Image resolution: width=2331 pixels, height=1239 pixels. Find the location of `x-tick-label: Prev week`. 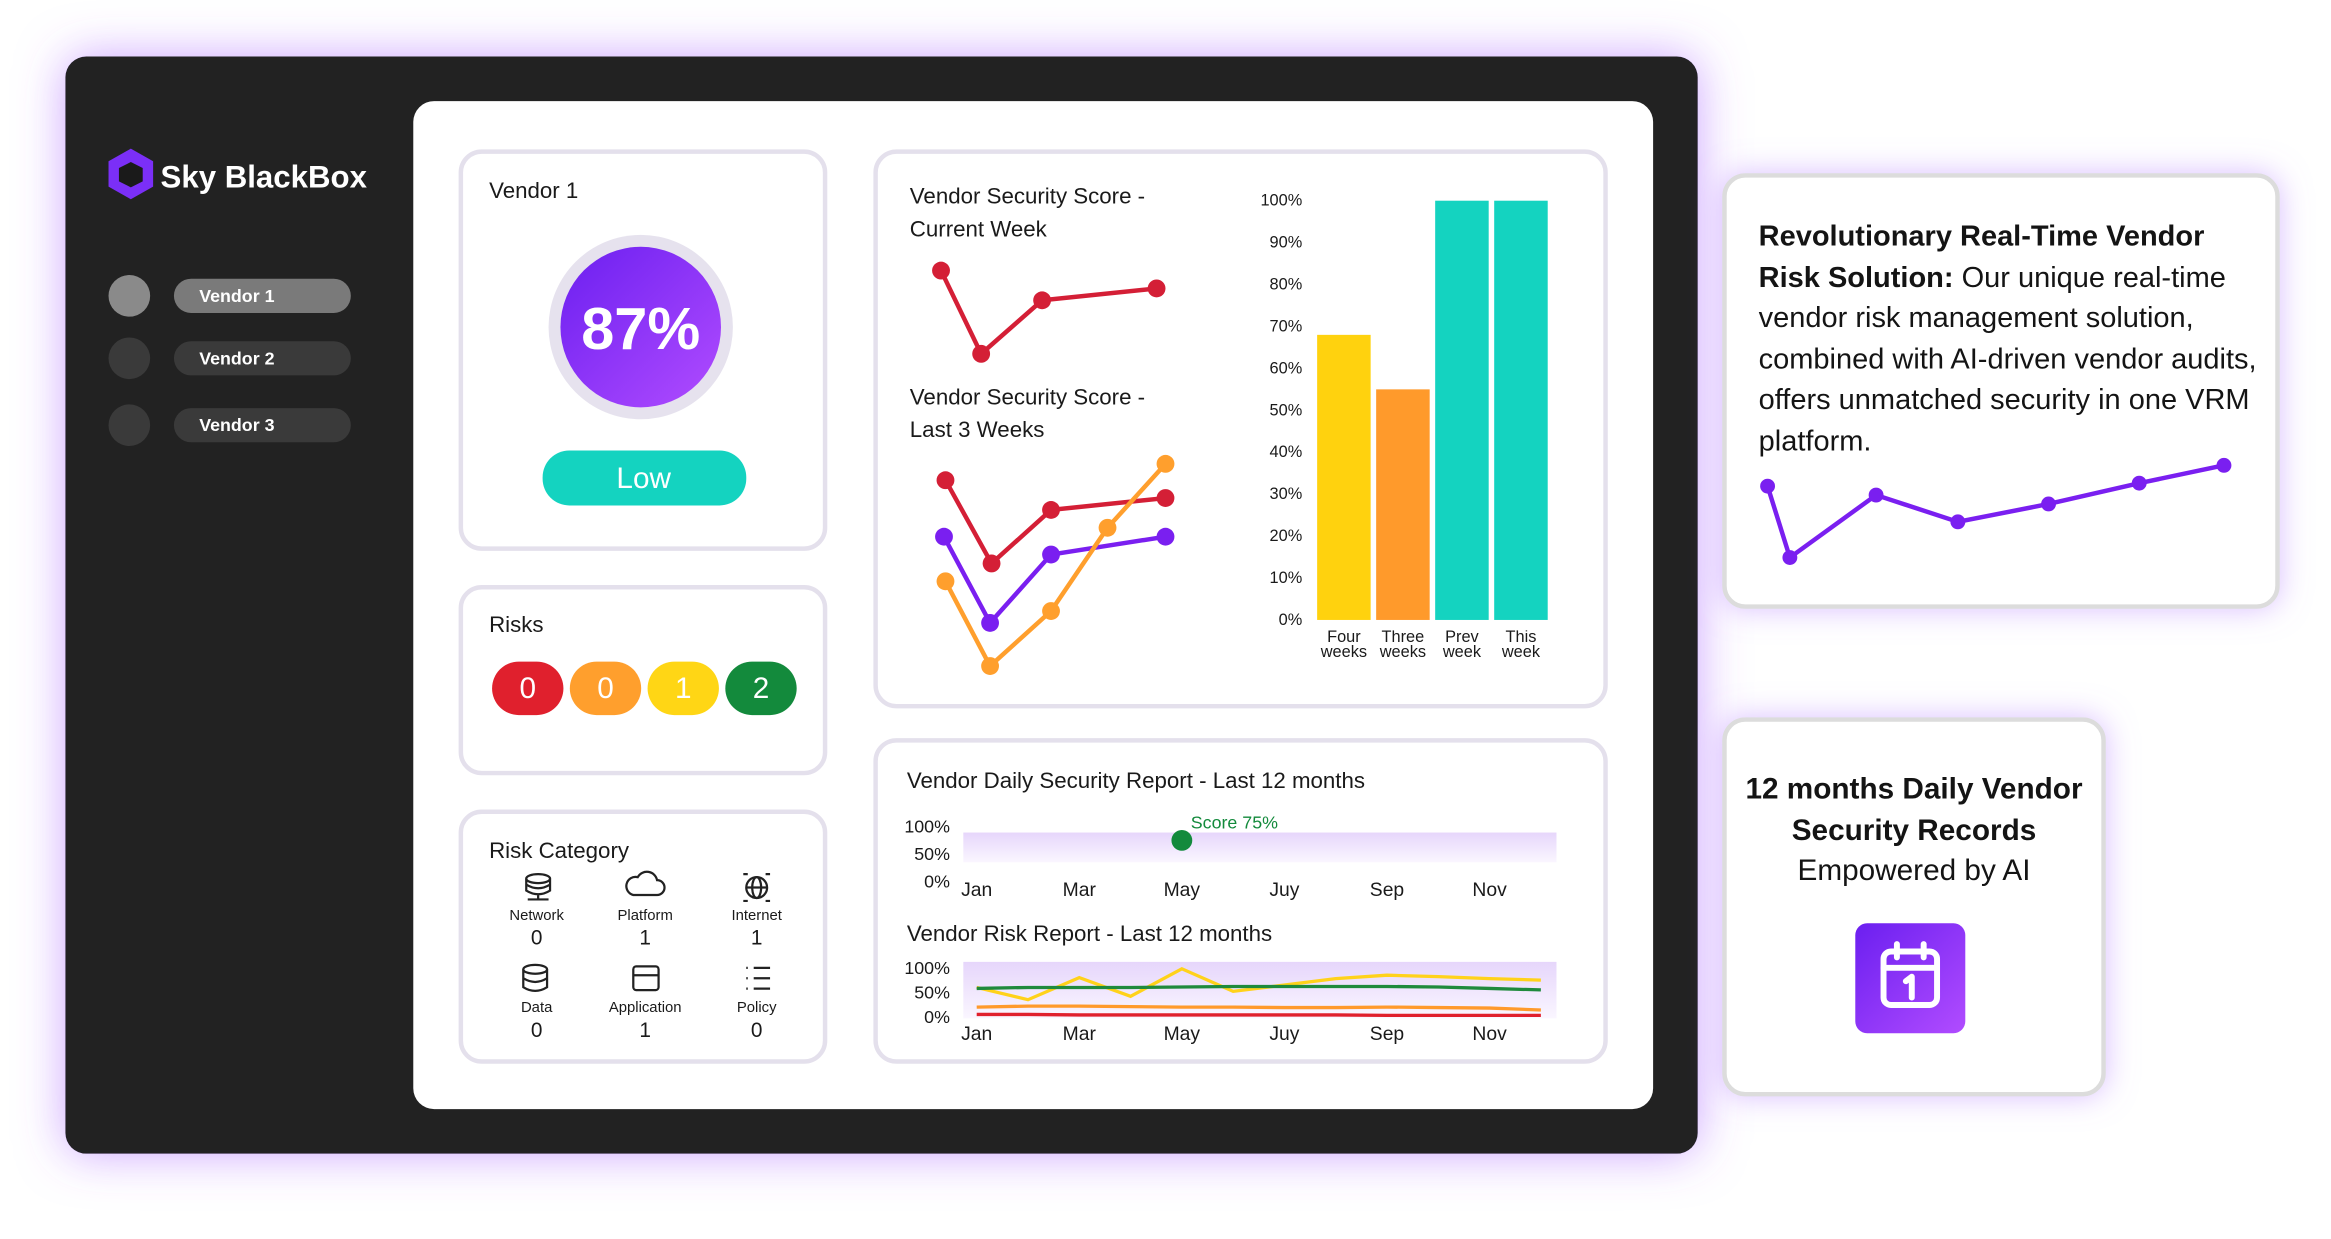

x-tick-label: Prev week is located at coordinates (1462, 646).